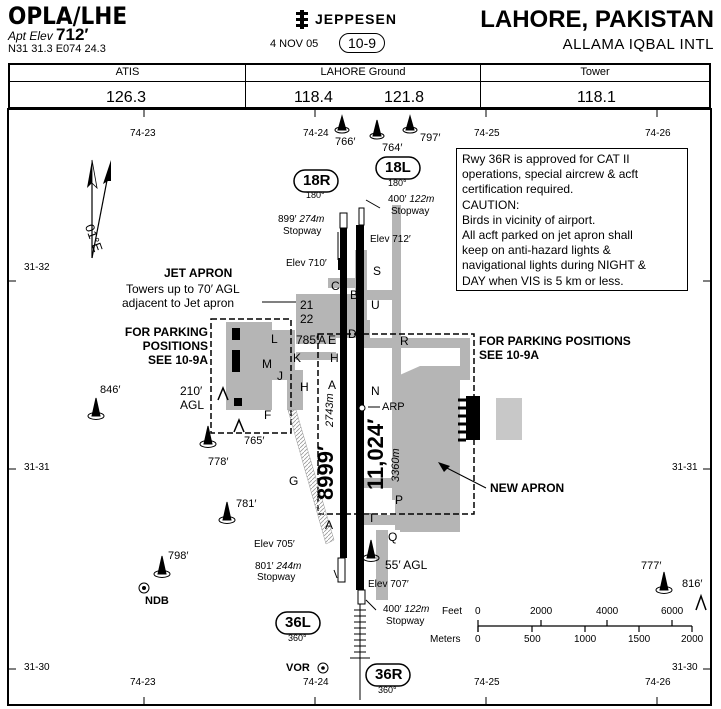  Describe the element at coordinates (294, 44) in the screenshot. I see `chart-date: 4 NOV 05` at that location.